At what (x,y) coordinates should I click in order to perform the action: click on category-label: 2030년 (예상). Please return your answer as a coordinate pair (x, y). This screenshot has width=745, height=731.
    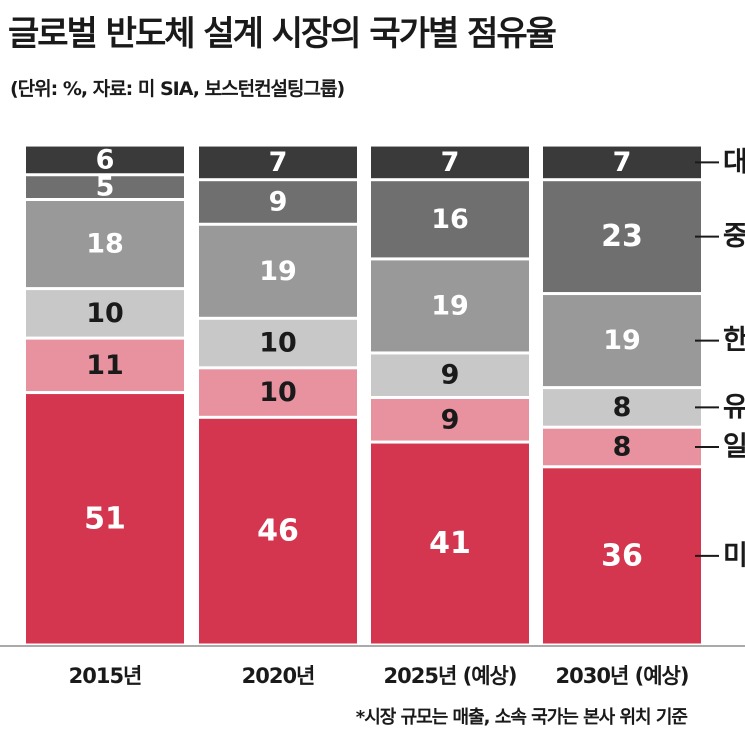
    Looking at the image, I should click on (622, 676).